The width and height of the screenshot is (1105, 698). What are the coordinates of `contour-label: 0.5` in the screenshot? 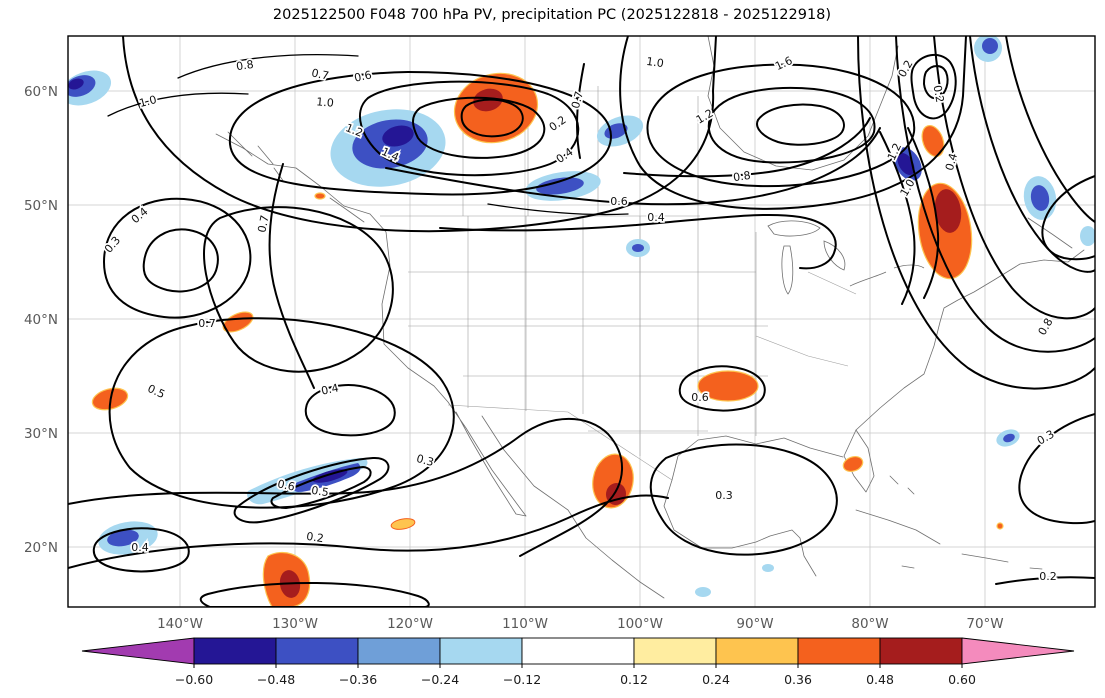 It's located at (320, 491).